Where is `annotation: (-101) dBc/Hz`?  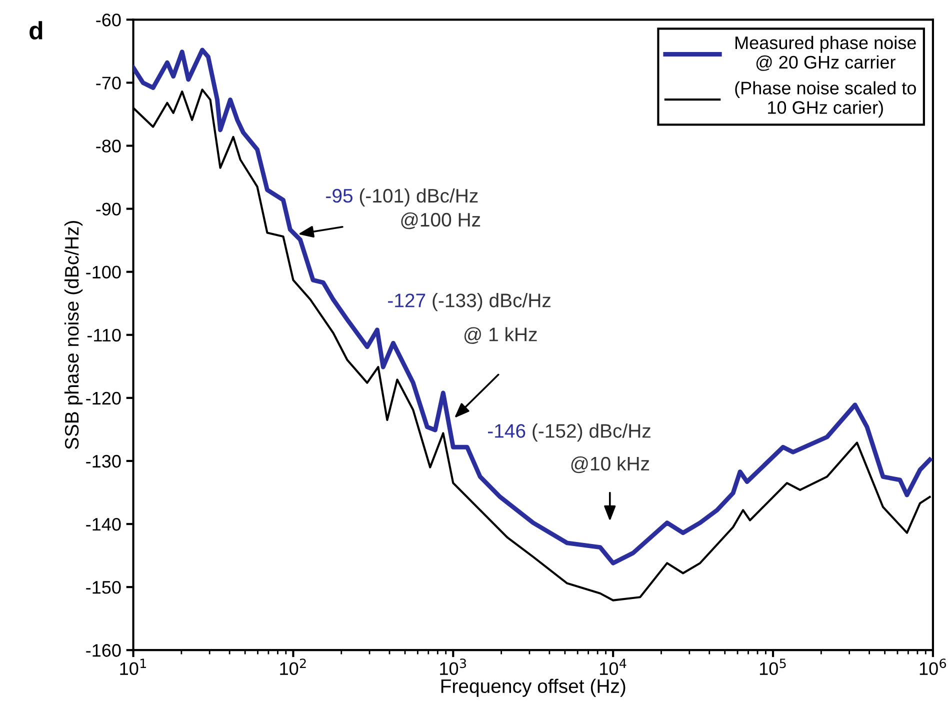
annotation: (-101) dBc/Hz is located at coordinates (419, 197).